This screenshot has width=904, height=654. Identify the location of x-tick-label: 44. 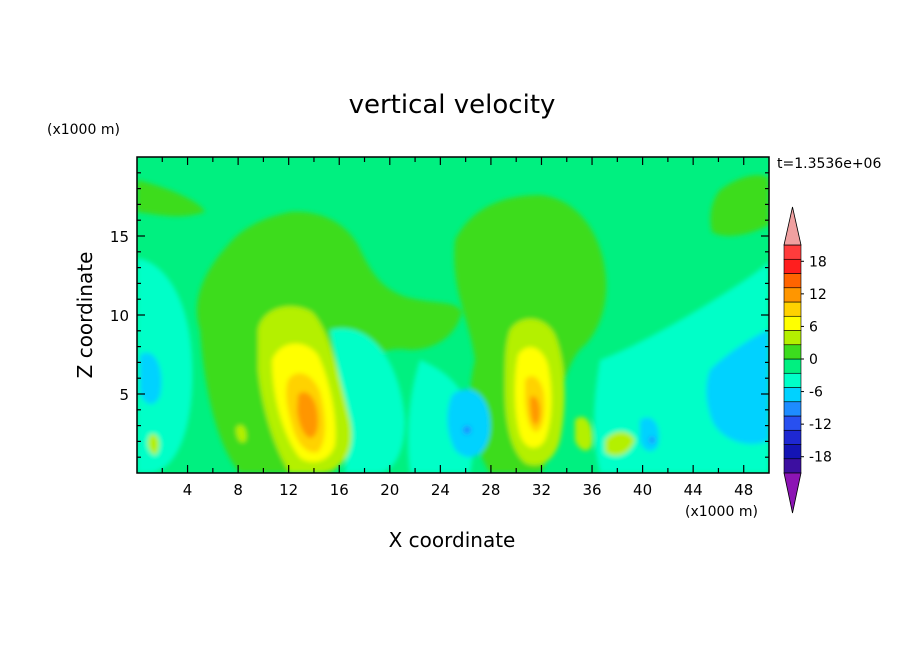
(693, 490).